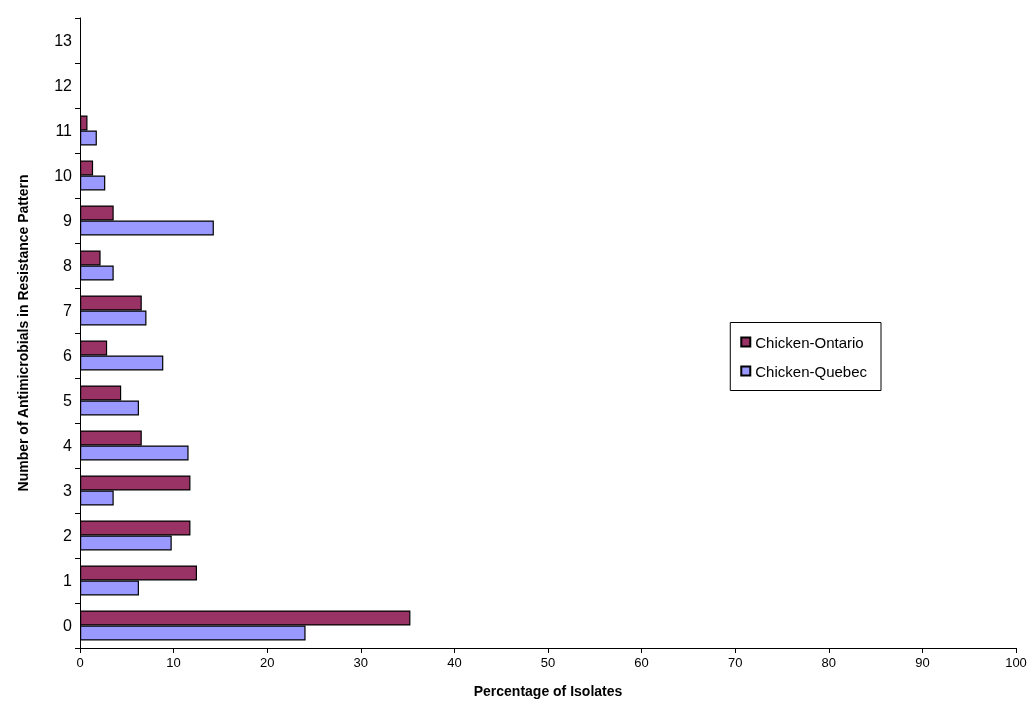 Image resolution: width=1031 pixels, height=713 pixels. Describe the element at coordinates (68, 625) in the screenshot. I see `y-tick-label: 0` at that location.